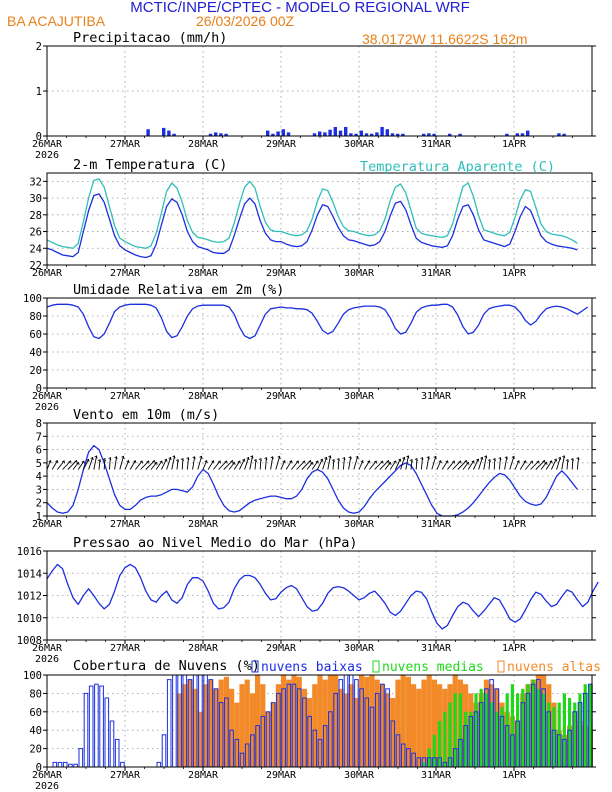 This screenshot has height=792, width=612. What do you see at coordinates (203, 775) in the screenshot?
I see `x-tick-label: 28MAR` at bounding box center [203, 775].